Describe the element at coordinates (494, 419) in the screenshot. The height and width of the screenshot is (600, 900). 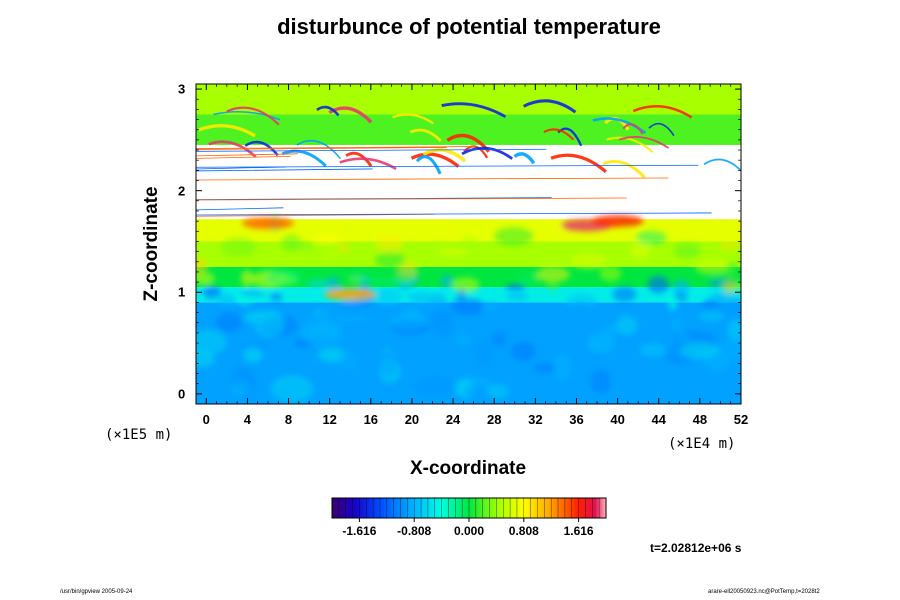
I see `x-tick-label: 28` at that location.